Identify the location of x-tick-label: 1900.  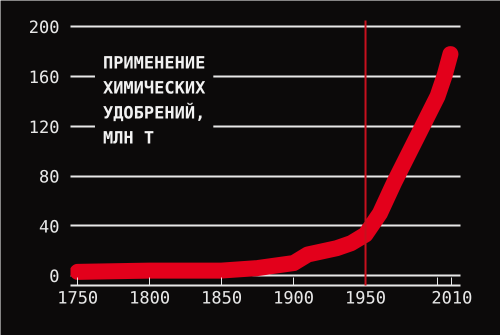
(293, 298).